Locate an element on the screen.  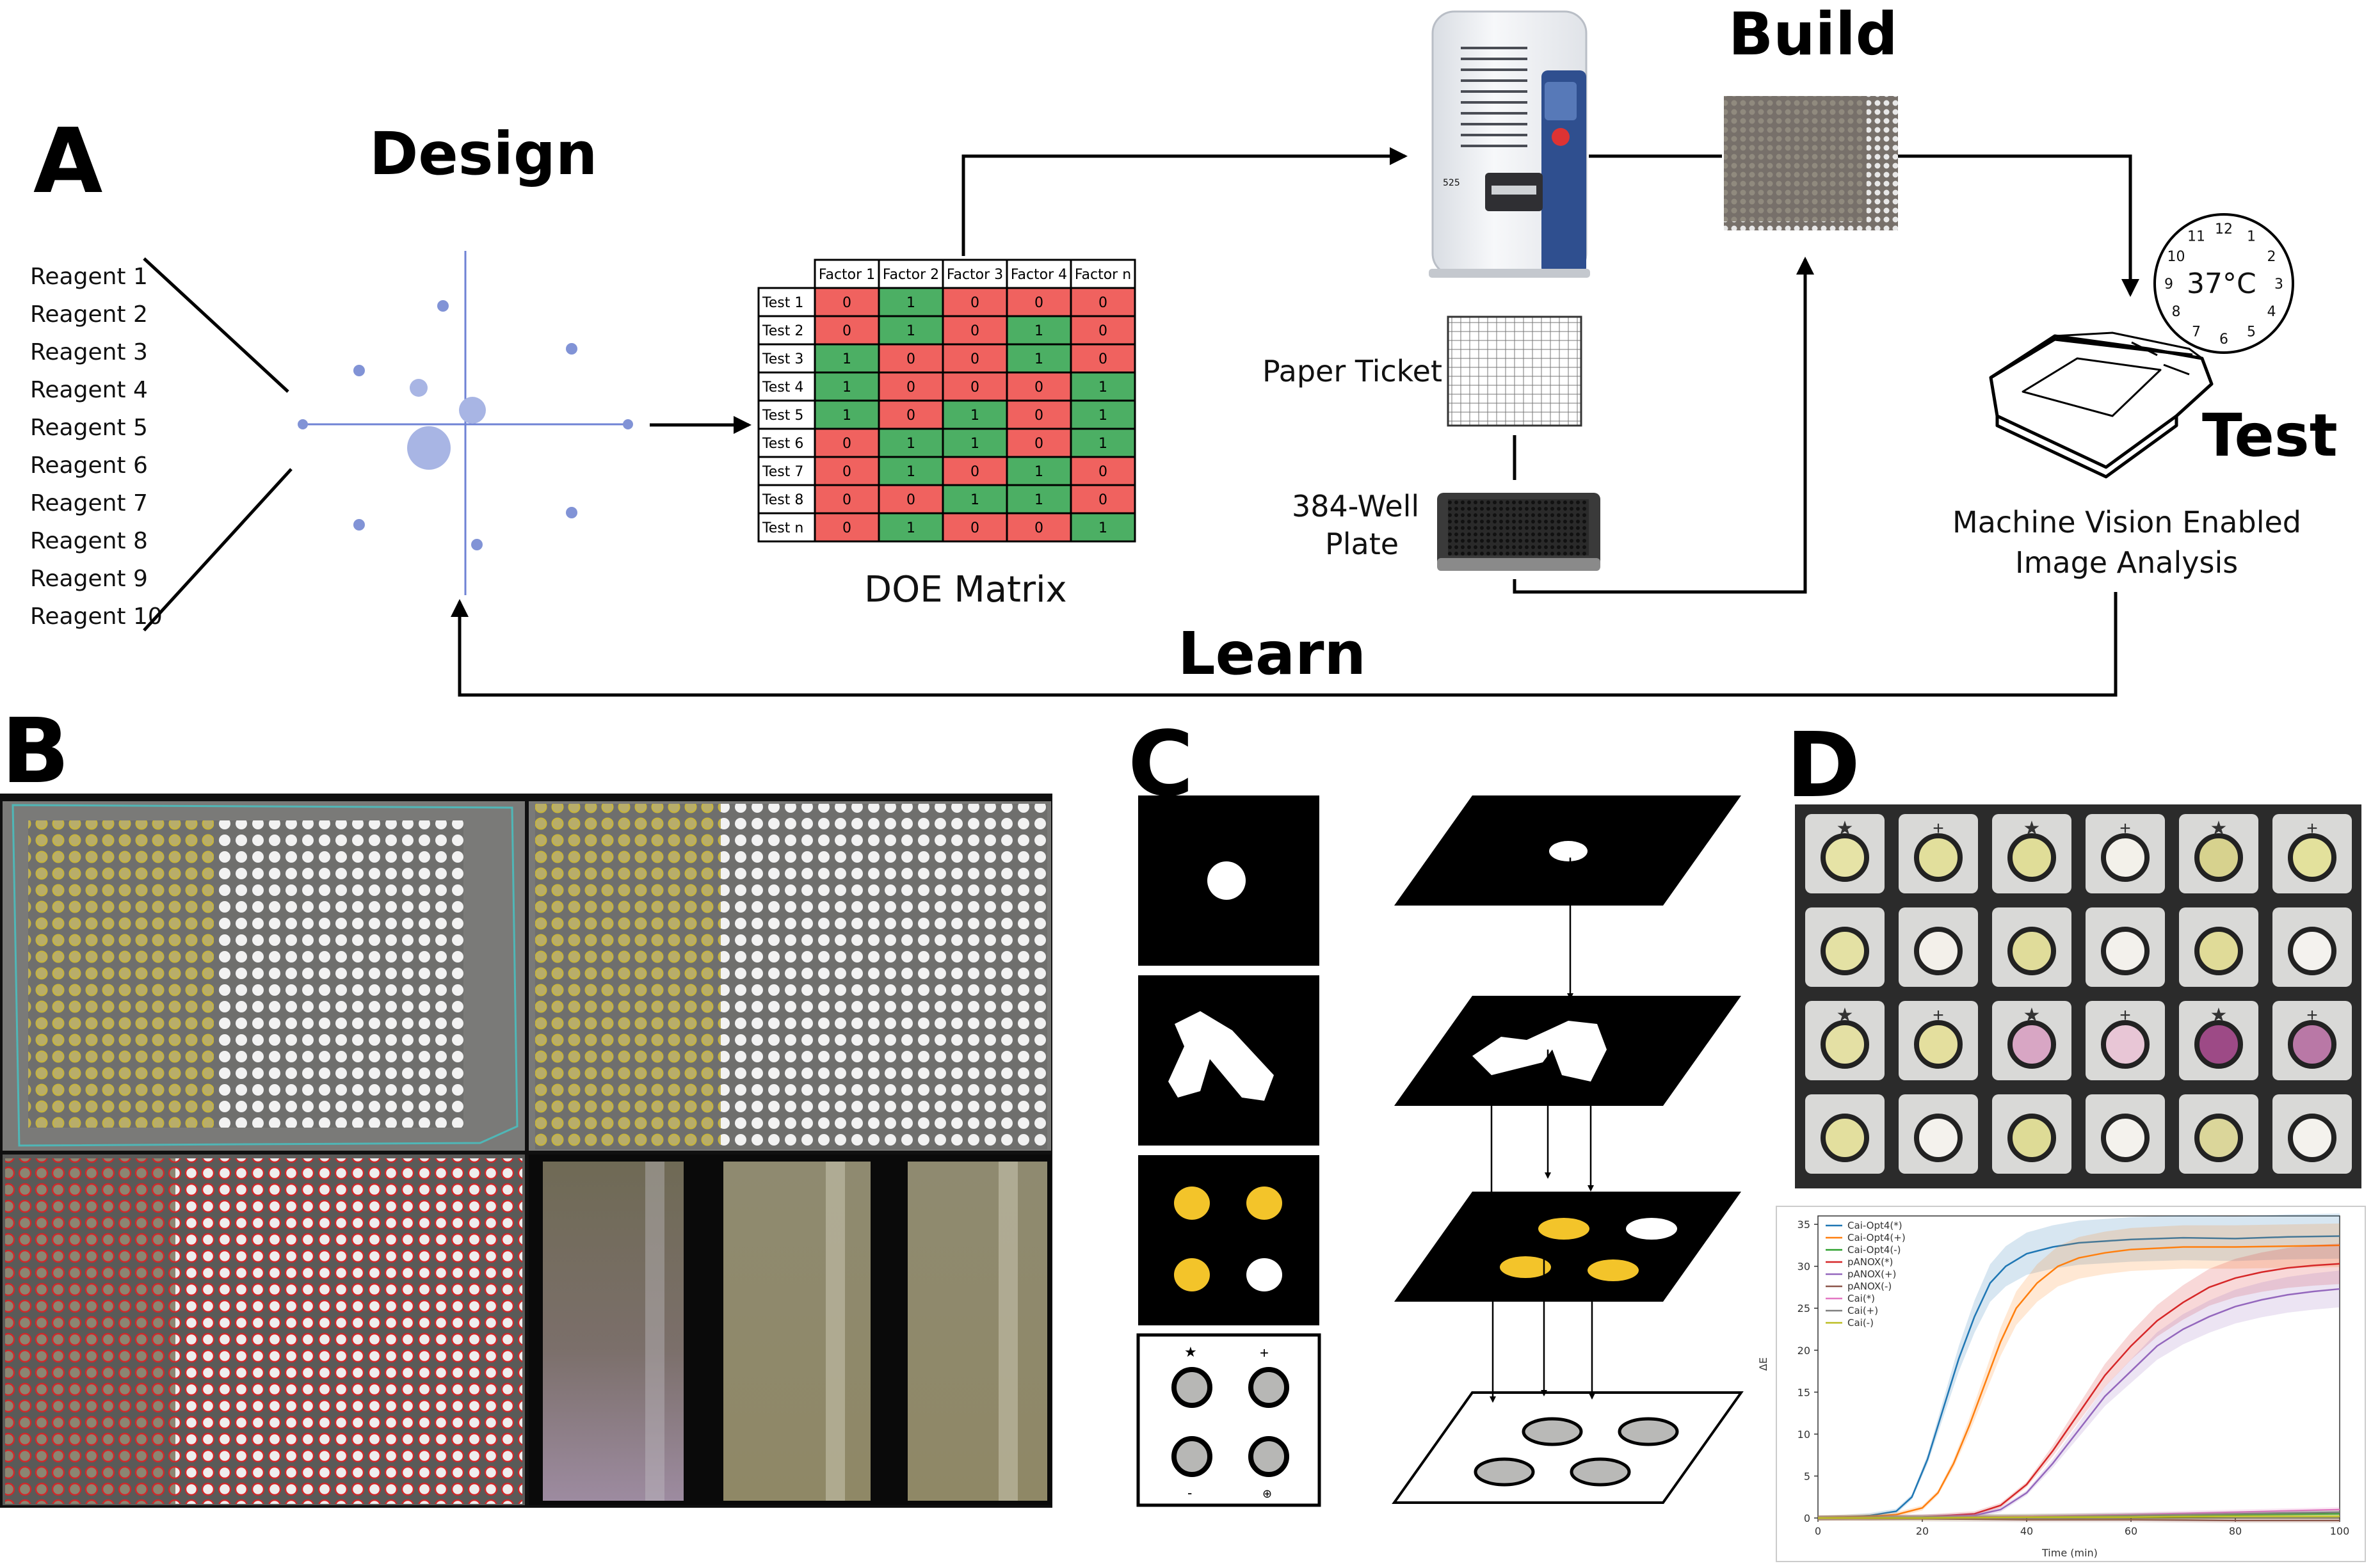
y-tick-label: 35 is located at coordinates (1803, 1224).